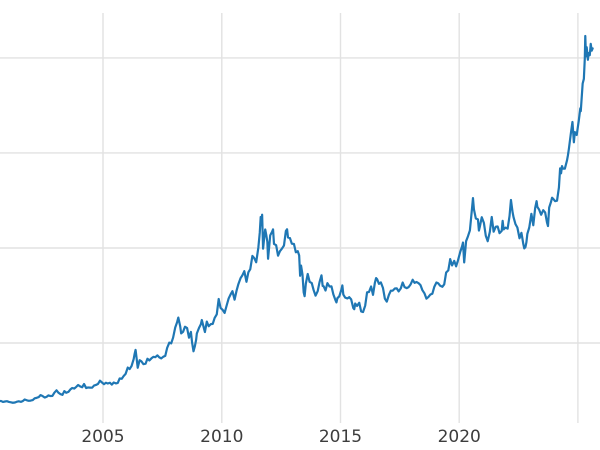 The width and height of the screenshot is (600, 450). What do you see at coordinates (221, 437) in the screenshot?
I see `x-tick-label: 2010` at bounding box center [221, 437].